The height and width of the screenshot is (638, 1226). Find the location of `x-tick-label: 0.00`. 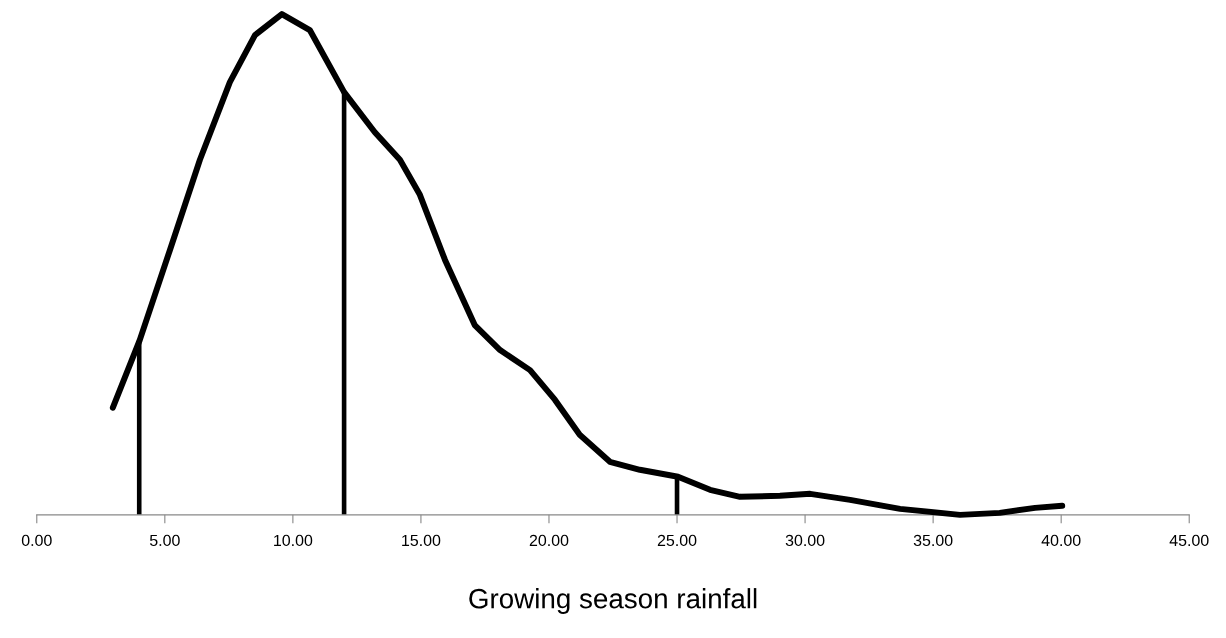

x-tick-label: 0.00 is located at coordinates (36, 540).